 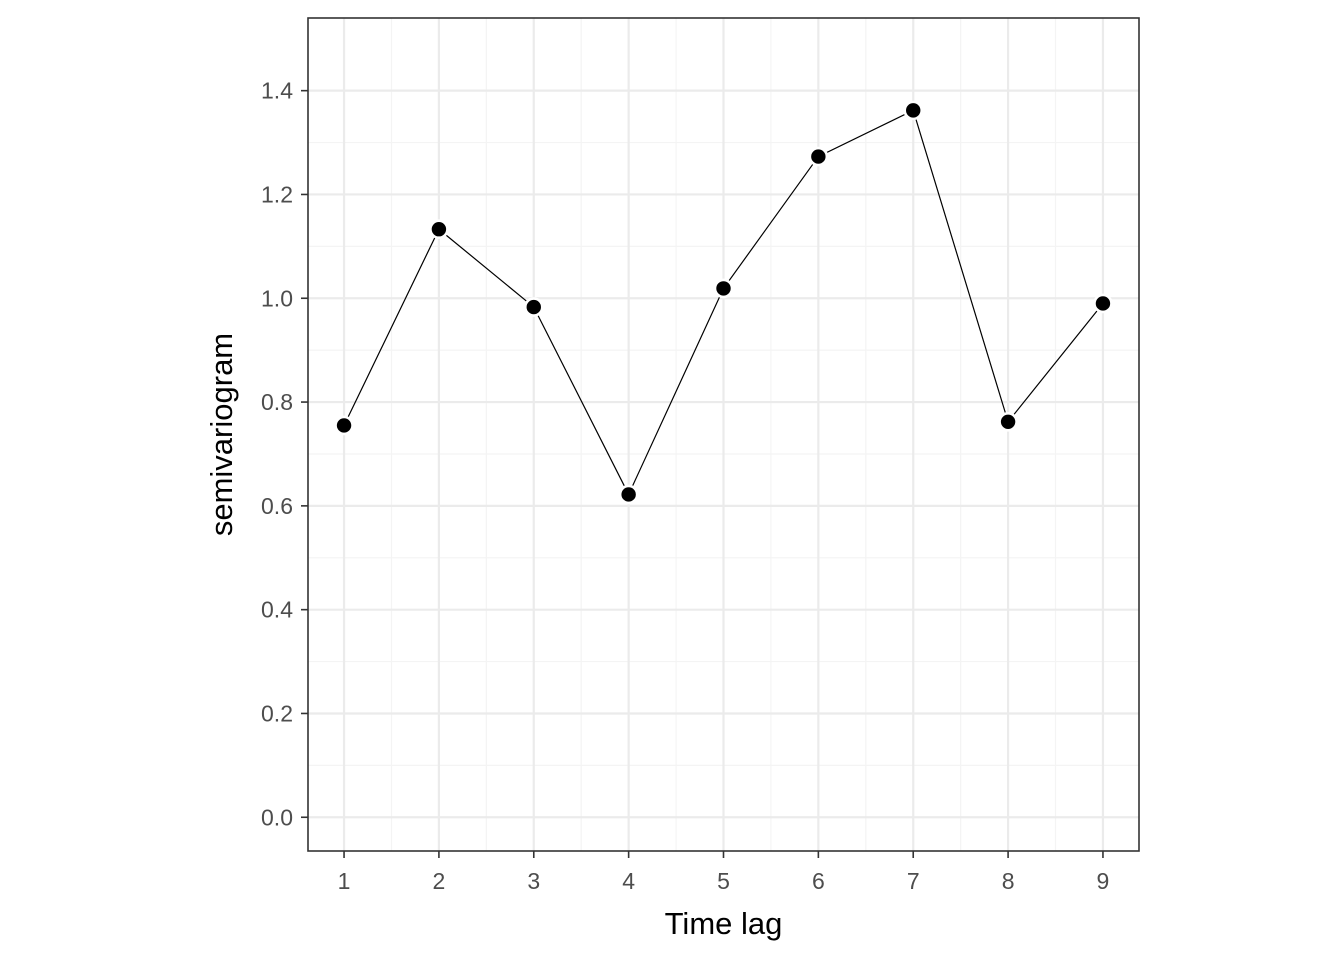 What do you see at coordinates (277, 194) in the screenshot?
I see `y-tick-label: 1.2` at bounding box center [277, 194].